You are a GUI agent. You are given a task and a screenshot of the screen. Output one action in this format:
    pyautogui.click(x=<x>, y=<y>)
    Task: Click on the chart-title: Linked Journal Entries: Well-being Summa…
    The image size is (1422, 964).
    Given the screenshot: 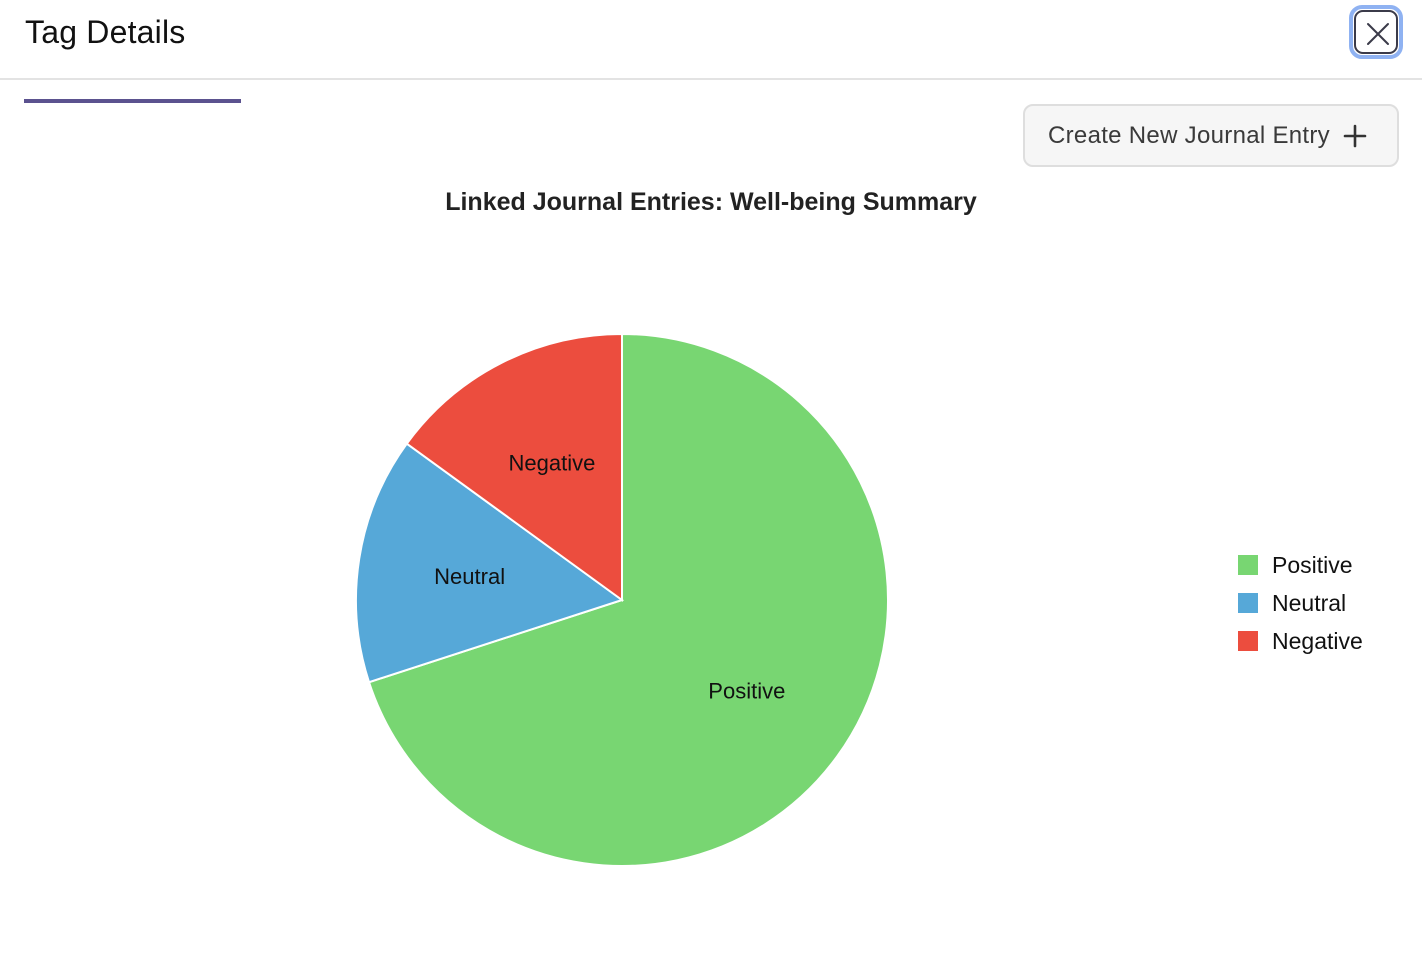 What is the action you would take?
    pyautogui.click(x=711, y=202)
    